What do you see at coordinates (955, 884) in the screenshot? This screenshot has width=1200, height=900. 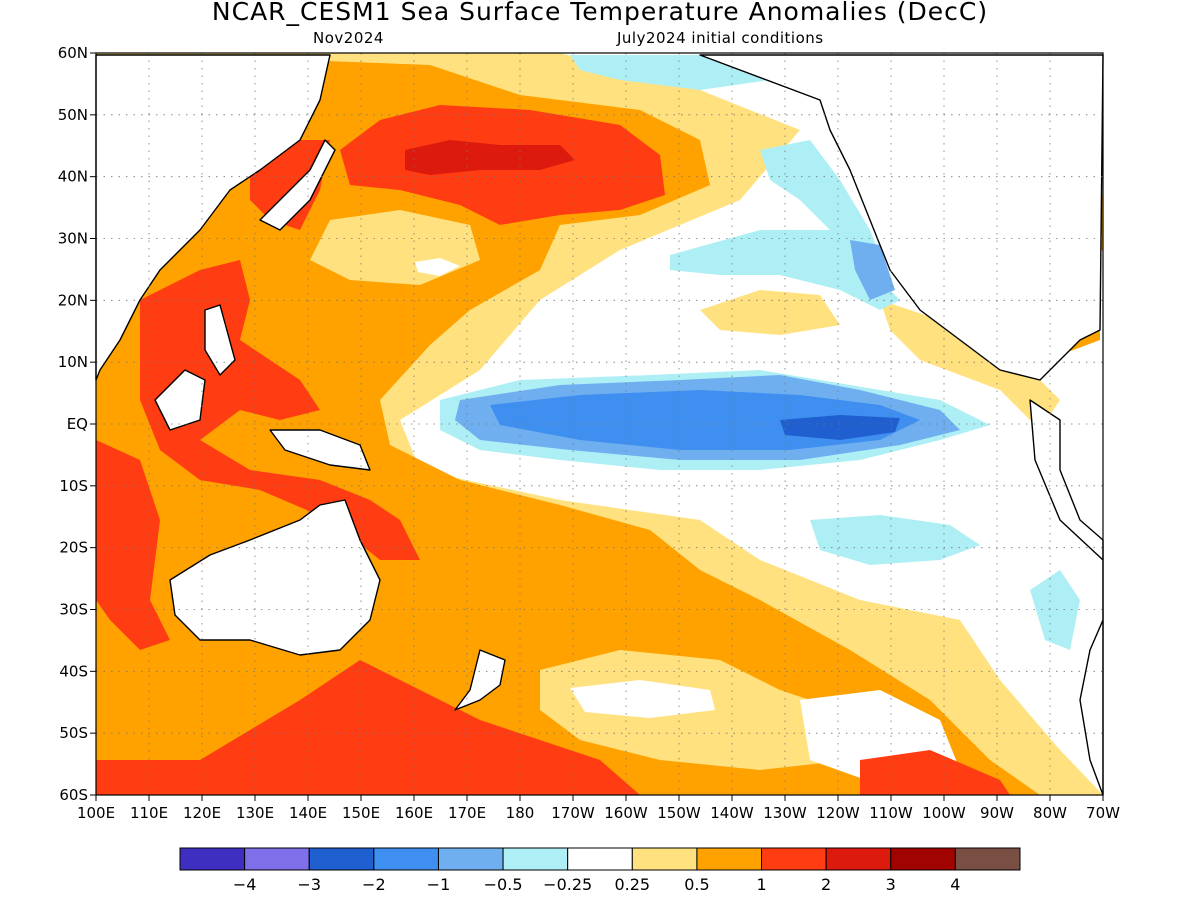 I see `colorbar-label: 4` at bounding box center [955, 884].